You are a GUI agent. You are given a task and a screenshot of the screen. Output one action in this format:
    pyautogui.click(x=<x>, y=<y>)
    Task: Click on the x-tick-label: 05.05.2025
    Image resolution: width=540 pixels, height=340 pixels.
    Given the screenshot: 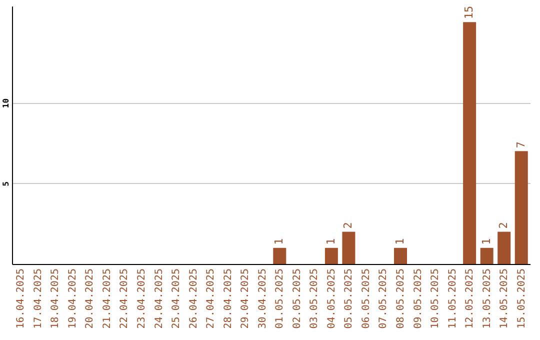 What is the action you would take?
    pyautogui.click(x=349, y=298)
    